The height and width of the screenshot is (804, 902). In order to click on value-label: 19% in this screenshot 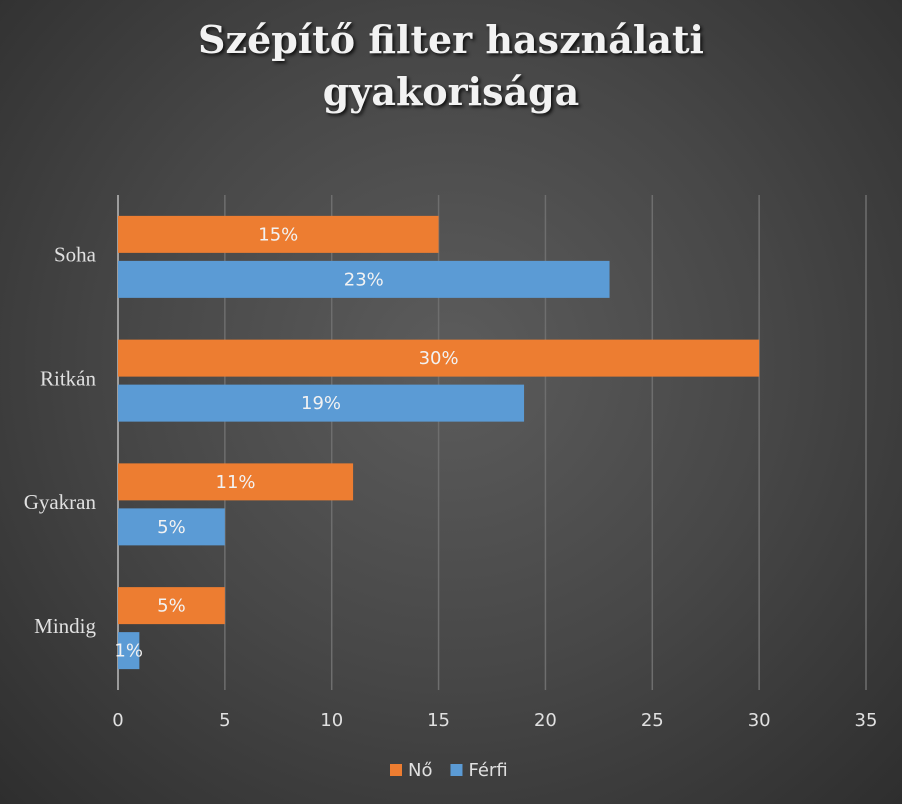, I will do `click(321, 403)`.